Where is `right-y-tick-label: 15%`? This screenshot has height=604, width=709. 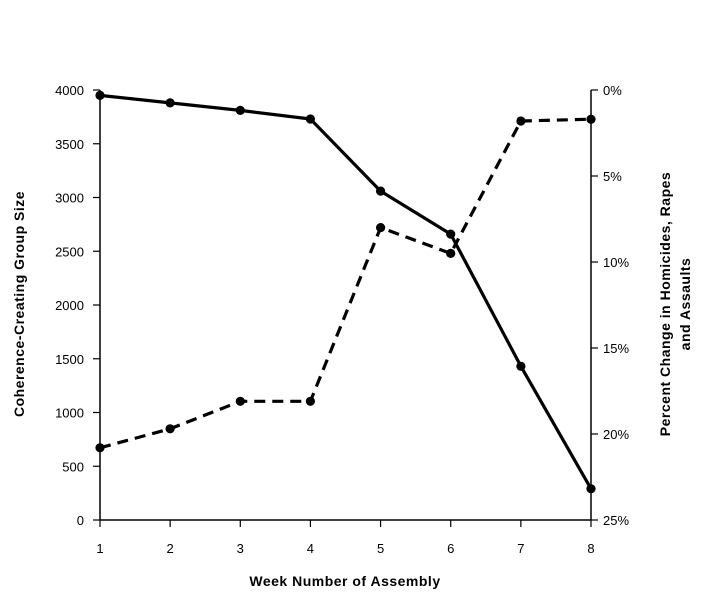 right-y-tick-label: 15% is located at coordinates (616, 348).